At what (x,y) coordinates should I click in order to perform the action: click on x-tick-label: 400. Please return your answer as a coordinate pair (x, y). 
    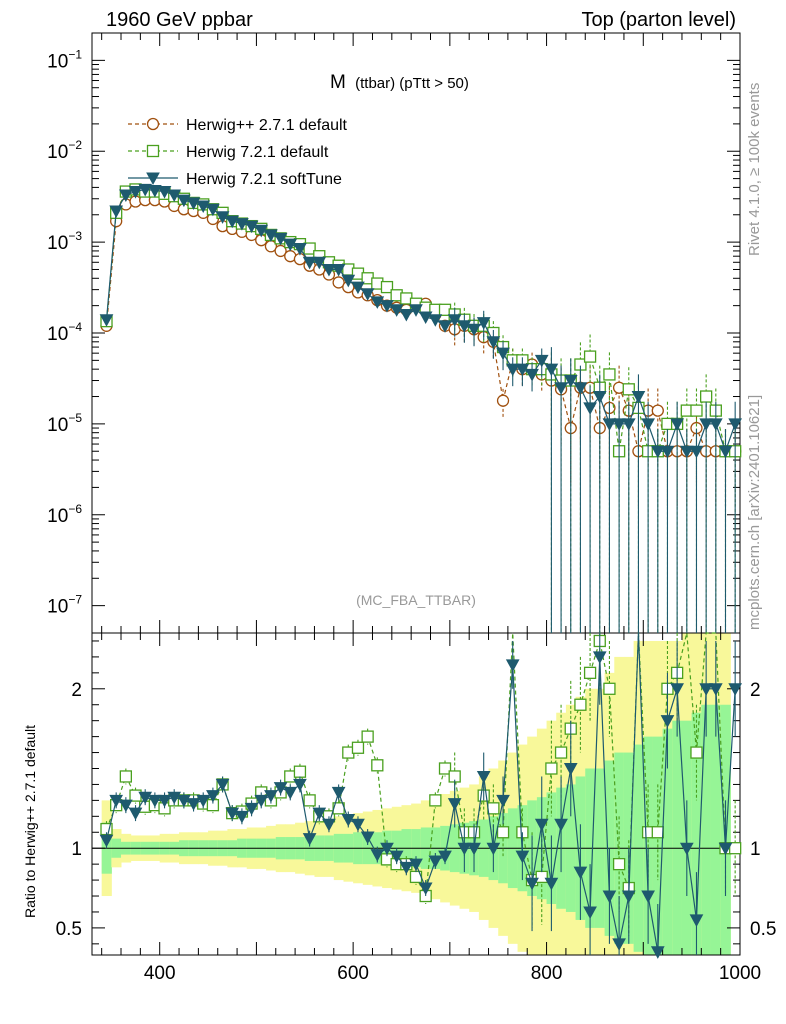
    Looking at the image, I should click on (160, 973).